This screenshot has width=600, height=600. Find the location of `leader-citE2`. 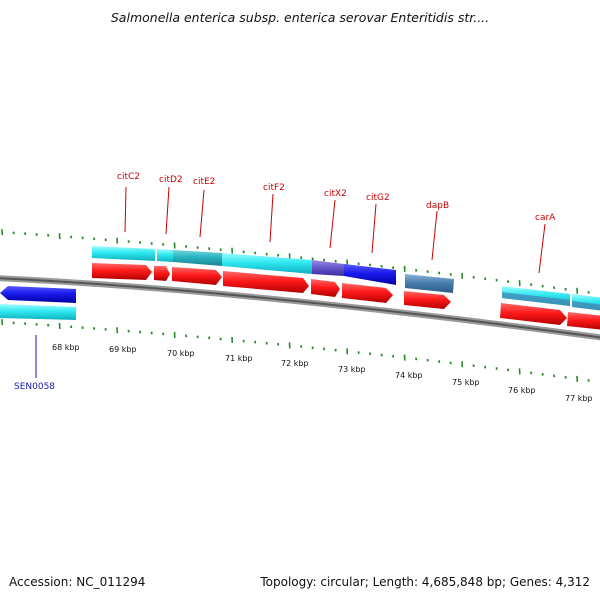

leader-citE2 is located at coordinates (202, 213).